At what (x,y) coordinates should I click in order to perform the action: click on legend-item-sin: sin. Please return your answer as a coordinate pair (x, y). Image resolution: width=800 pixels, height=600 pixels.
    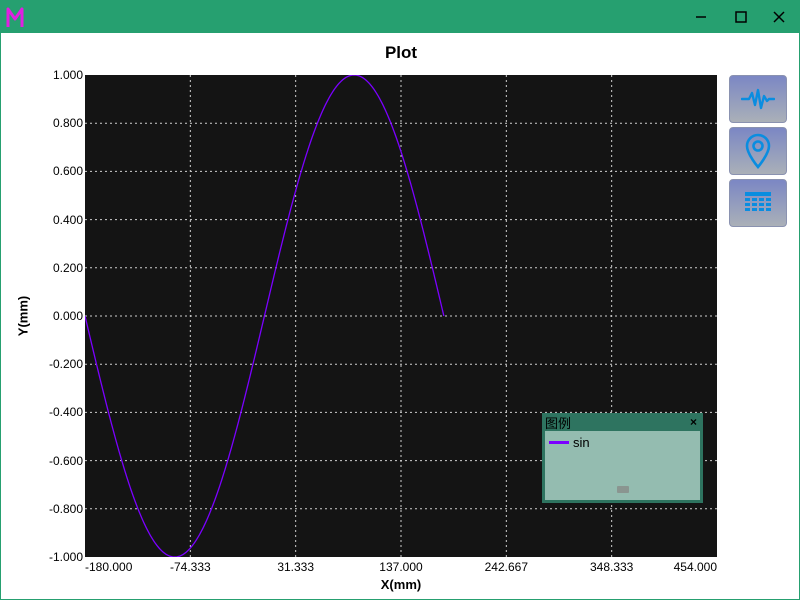
    Looking at the image, I should click on (569, 442).